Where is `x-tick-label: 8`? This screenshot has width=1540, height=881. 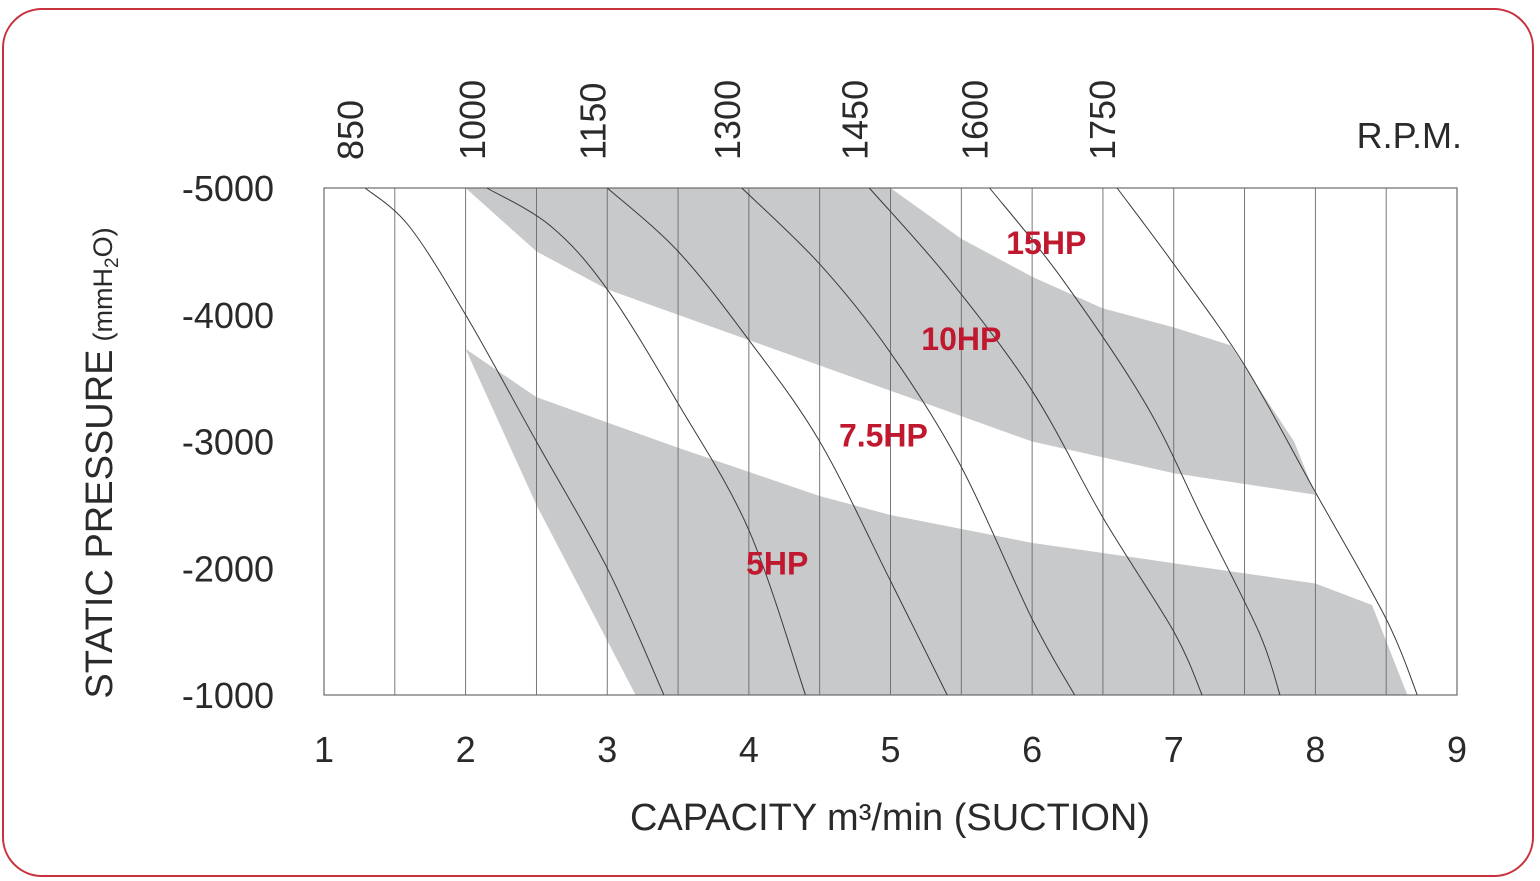
x-tick-label: 8 is located at coordinates (1315, 749).